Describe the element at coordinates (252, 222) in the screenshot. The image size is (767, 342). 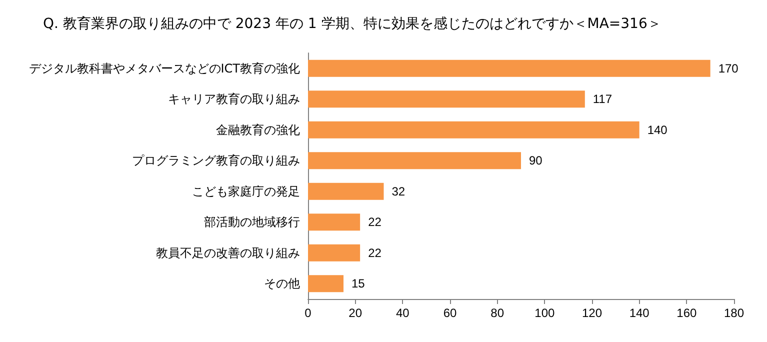
I see `y-tick-label: 部活動の地域移行` at that location.